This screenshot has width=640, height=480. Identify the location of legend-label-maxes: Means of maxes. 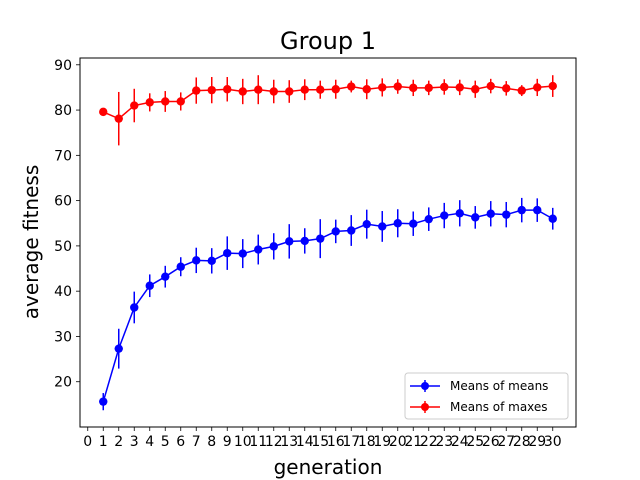
(499, 407).